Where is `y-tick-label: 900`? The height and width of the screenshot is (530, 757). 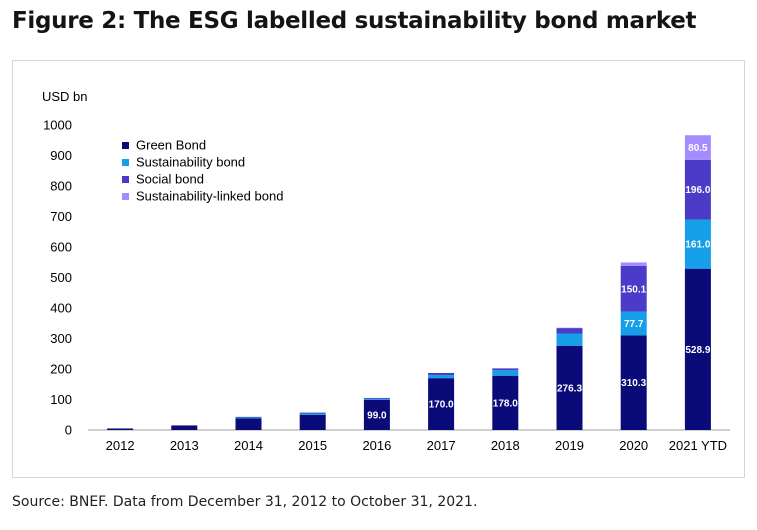
y-tick-label: 900 is located at coordinates (61, 155).